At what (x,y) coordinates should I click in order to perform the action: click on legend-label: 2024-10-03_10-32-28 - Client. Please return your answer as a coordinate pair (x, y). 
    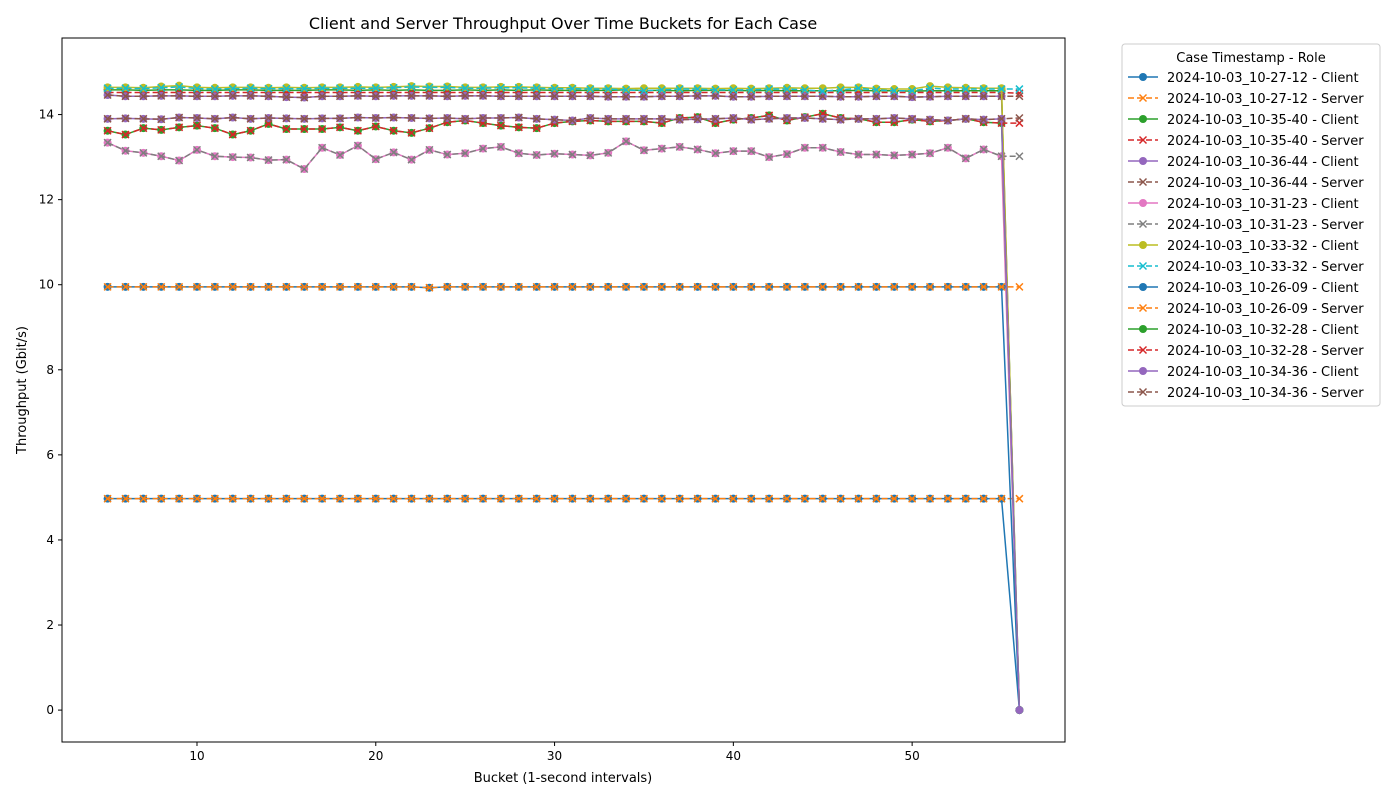
    Looking at the image, I should click on (1263, 330).